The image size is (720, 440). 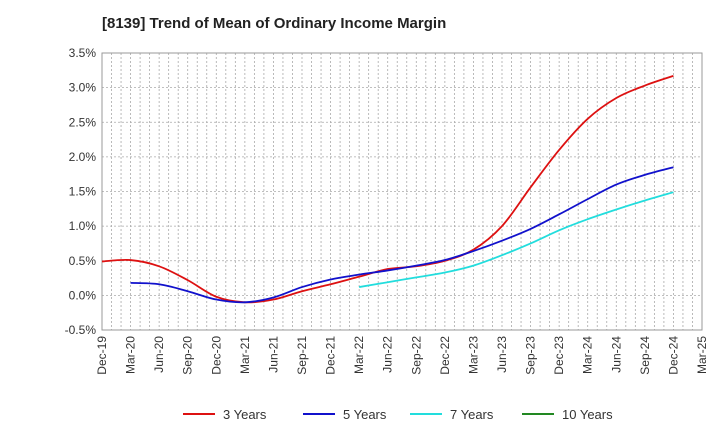 I want to click on y-tick-label: 1.5%, so click(x=83, y=192).